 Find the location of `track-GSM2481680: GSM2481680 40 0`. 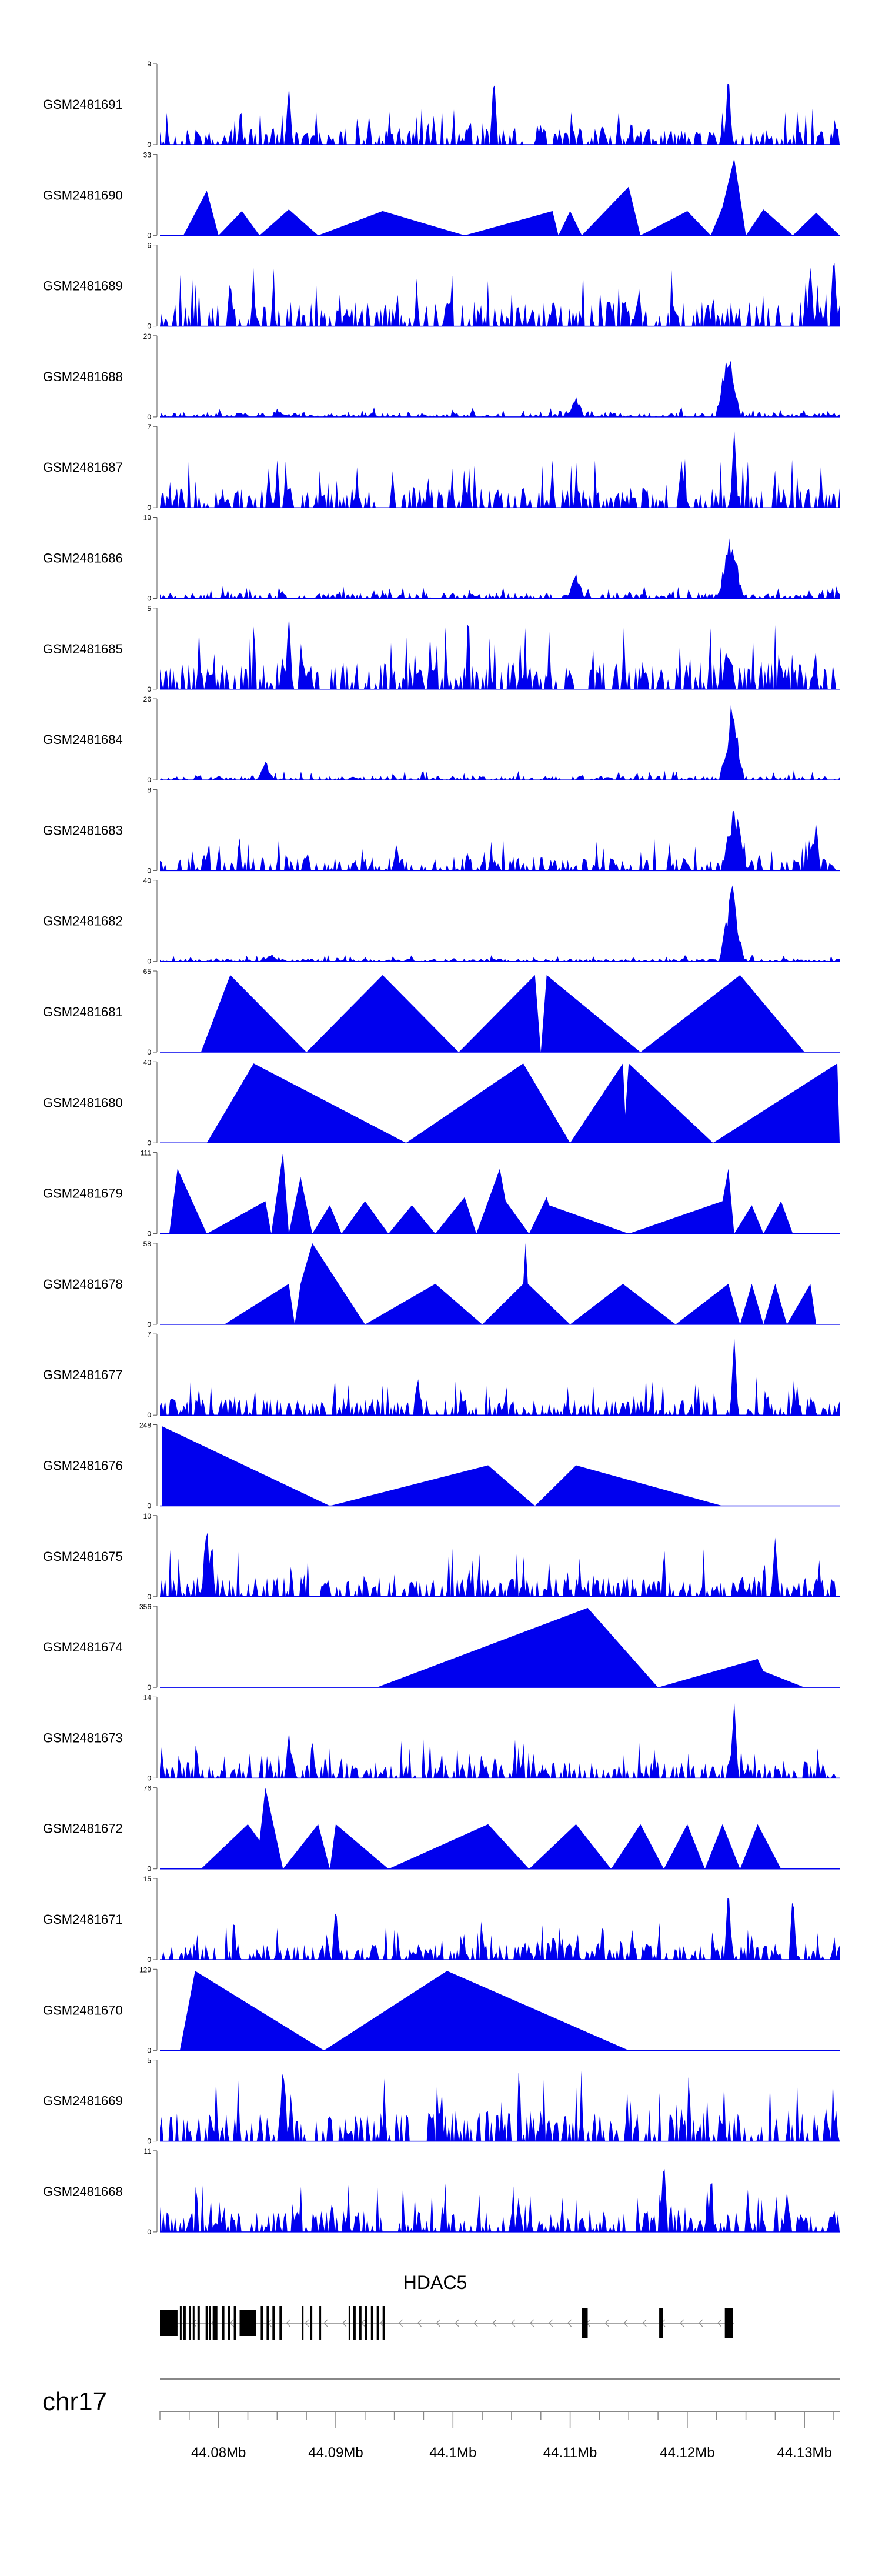

track-GSM2481680: GSM2481680 40 0 is located at coordinates (441, 1102).